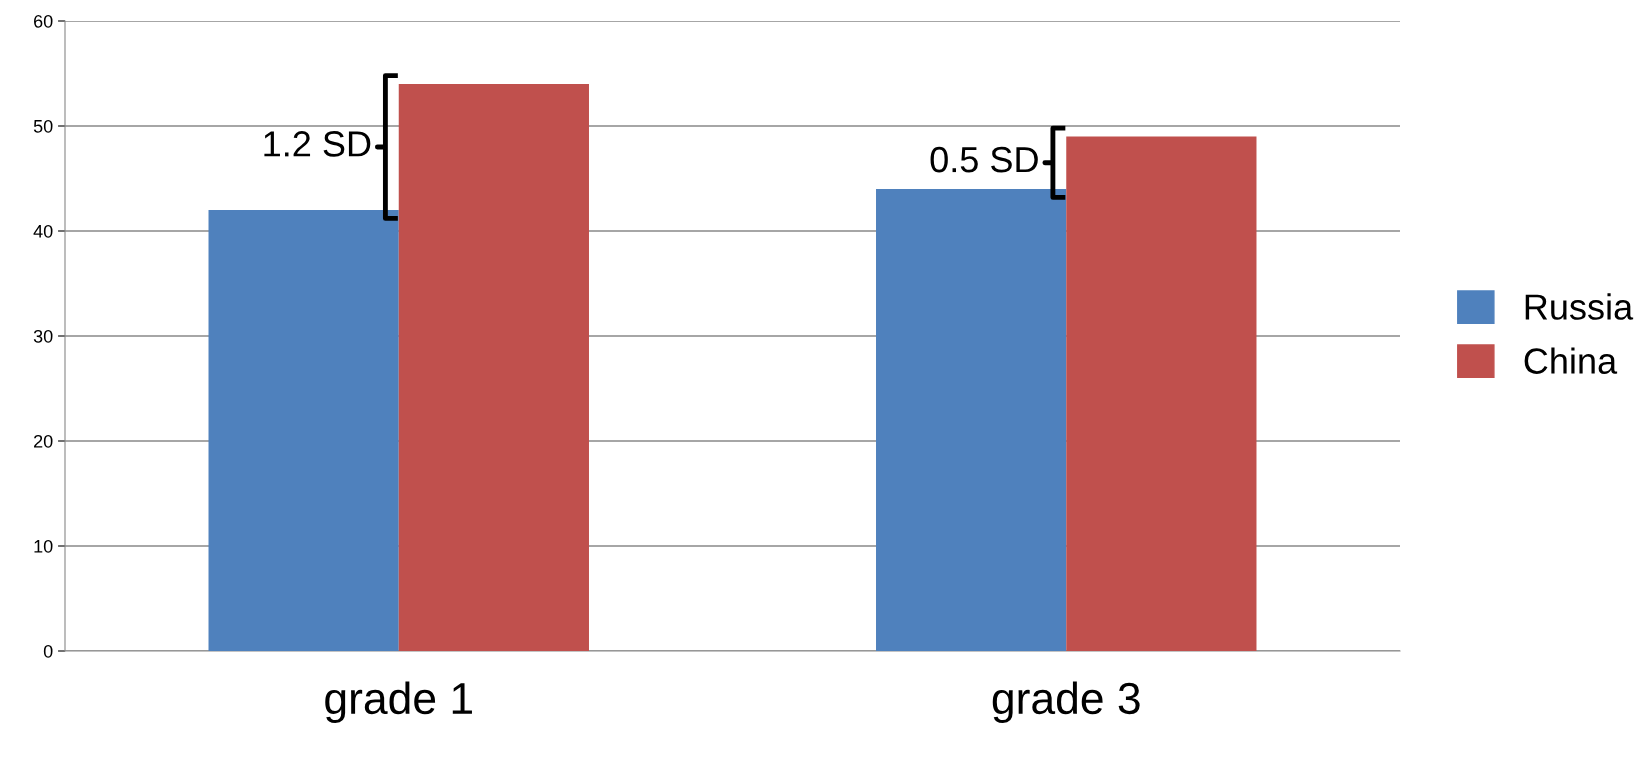 The image size is (1648, 764). What do you see at coordinates (43, 231) in the screenshot?
I see `y-tick-label: 40` at bounding box center [43, 231].